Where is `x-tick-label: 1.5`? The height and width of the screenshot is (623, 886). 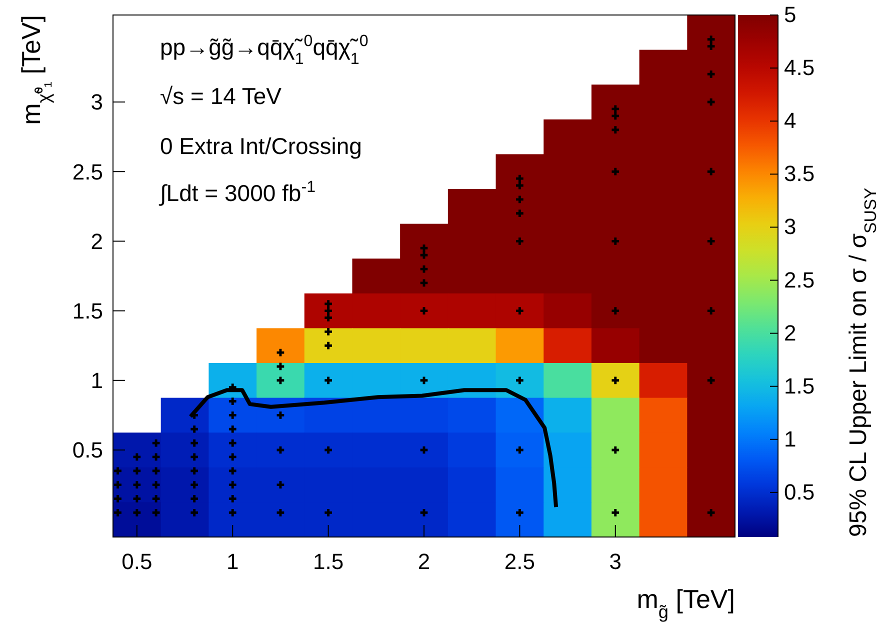
x-tick-label: 1.5 is located at coordinates (328, 561).